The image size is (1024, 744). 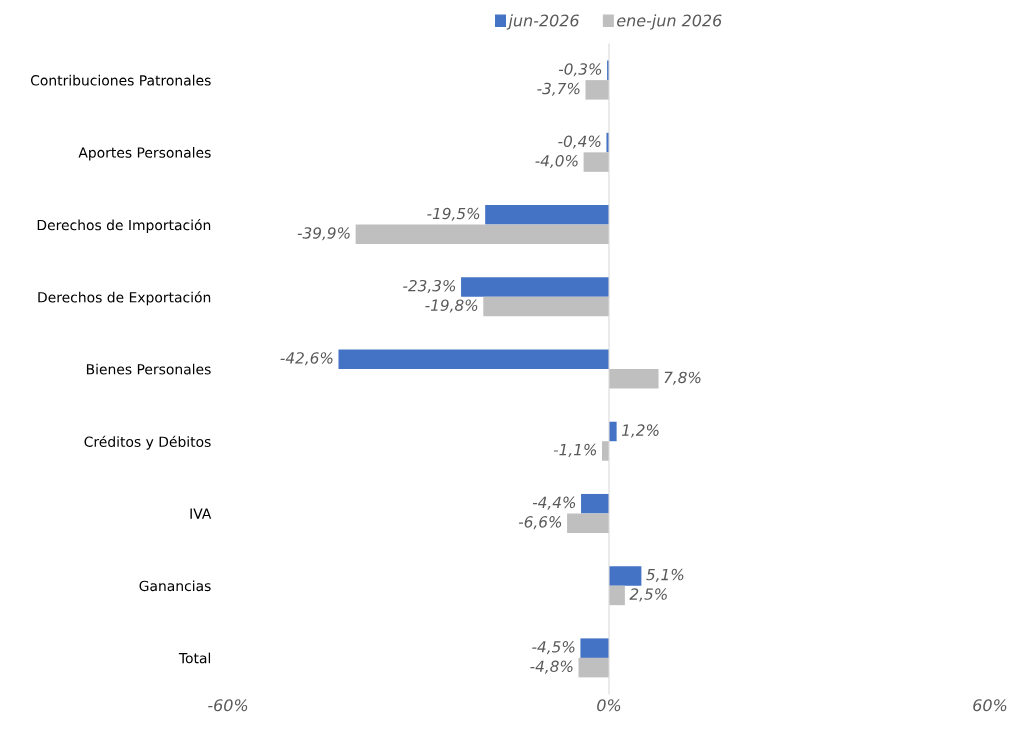 What do you see at coordinates (580, 70) in the screenshot?
I see `data-label: -0,3%` at bounding box center [580, 70].